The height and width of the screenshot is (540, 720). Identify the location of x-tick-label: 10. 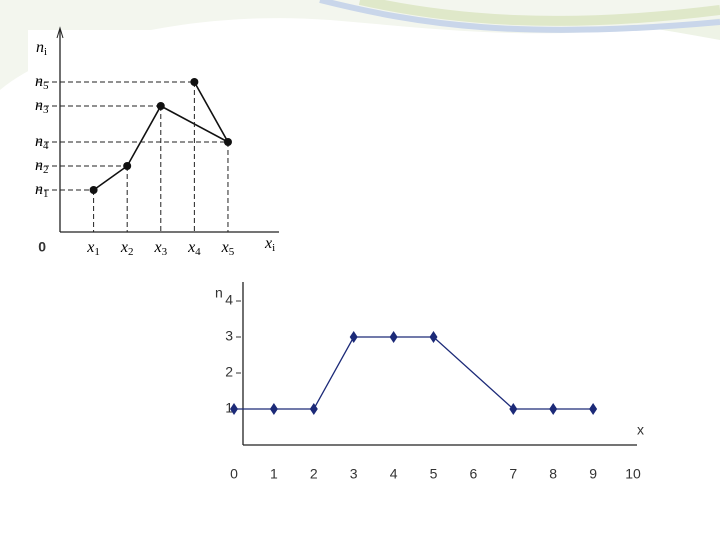
(633, 474).